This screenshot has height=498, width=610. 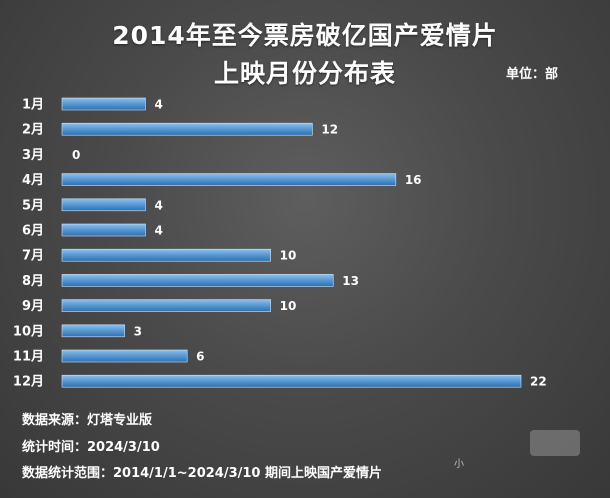 What do you see at coordinates (33, 306) in the screenshot?
I see `category-label: 9月` at bounding box center [33, 306].